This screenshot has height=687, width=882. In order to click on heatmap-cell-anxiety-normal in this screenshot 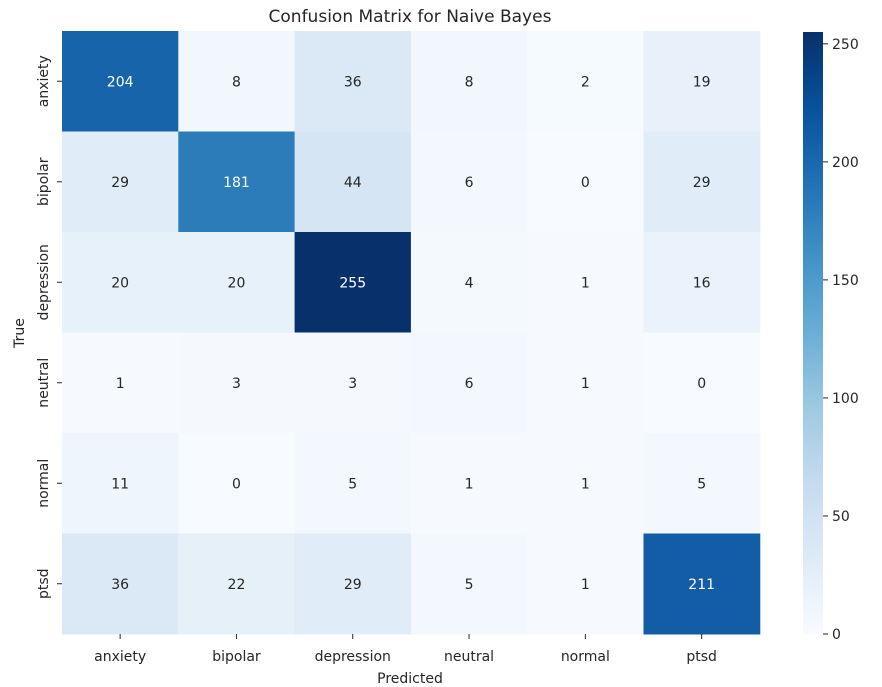, I will do `click(585, 81)`.